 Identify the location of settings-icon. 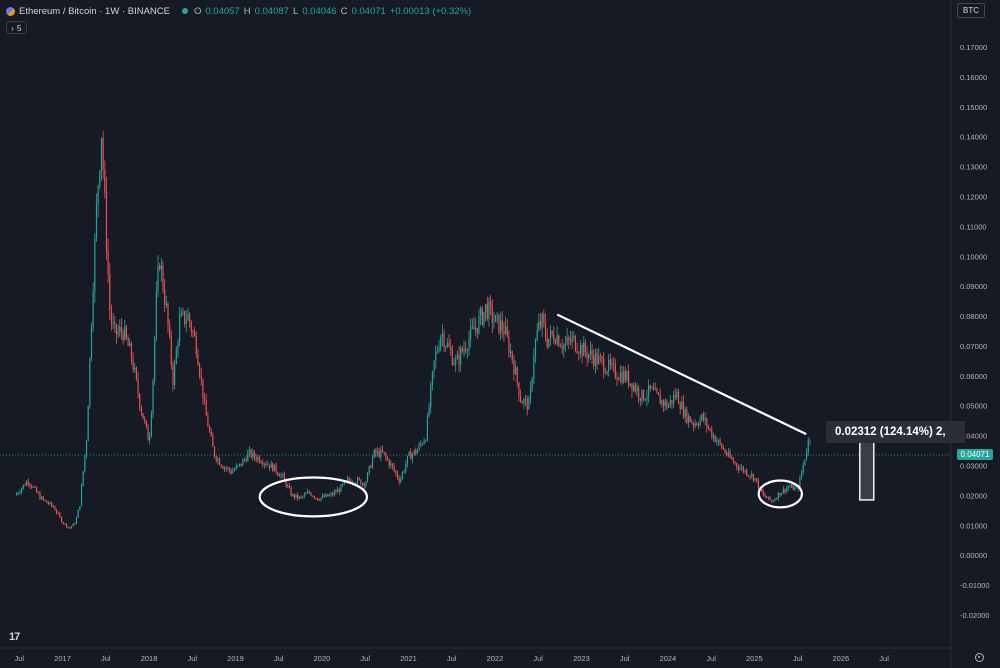
(979, 657).